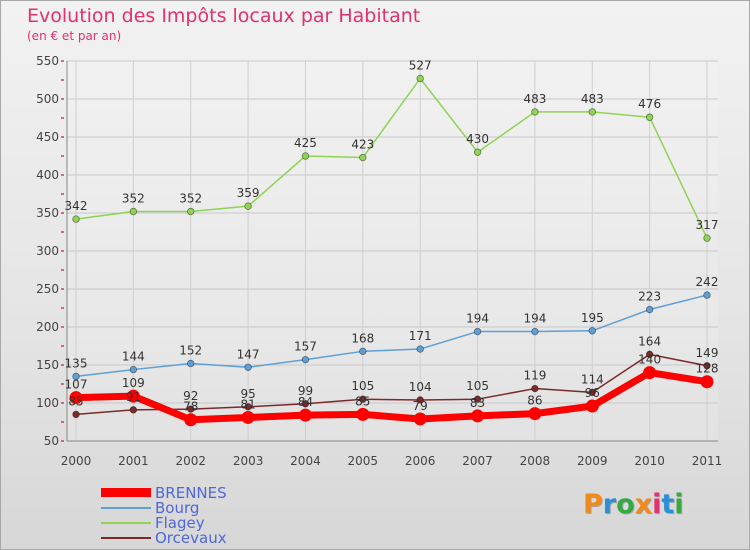 The image size is (750, 550). Describe the element at coordinates (592, 318) in the screenshot. I see `data-label: 195` at that location.